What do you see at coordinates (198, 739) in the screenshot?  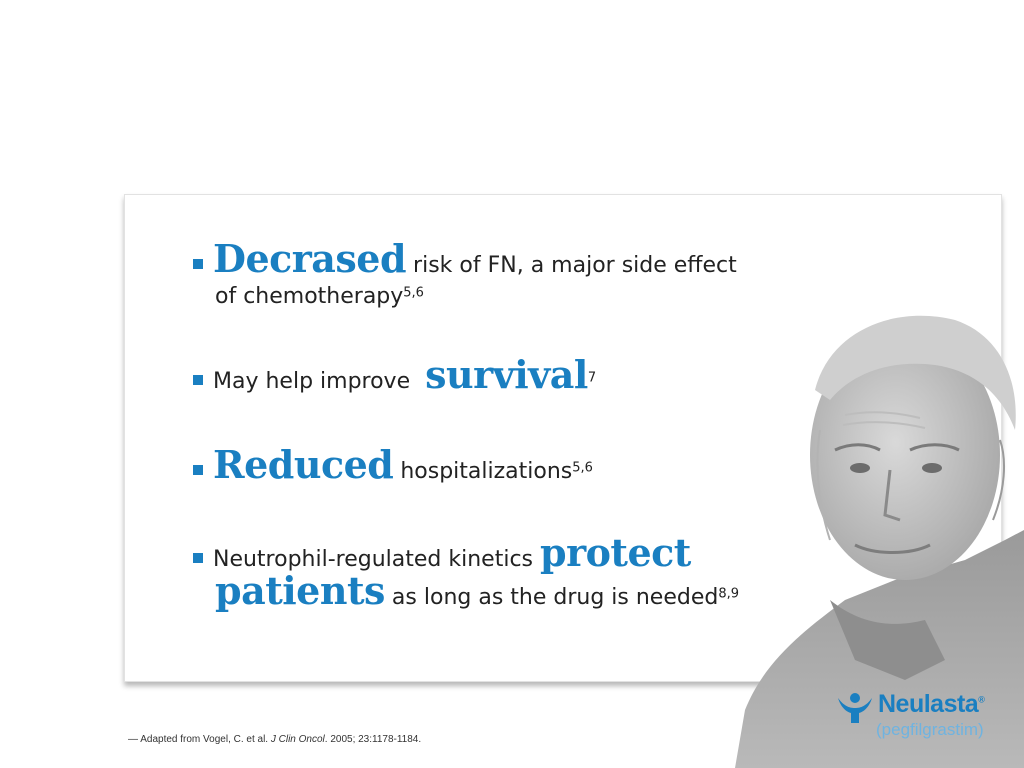 I see `footnote-prefix: — Adapted from Vogel, C. et al.` at bounding box center [198, 739].